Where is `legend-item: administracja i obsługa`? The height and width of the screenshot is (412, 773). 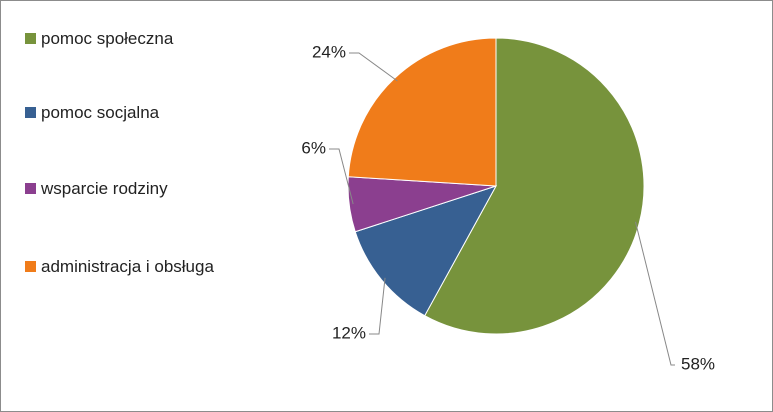 legend-item: administracja i obsługa is located at coordinates (132, 267).